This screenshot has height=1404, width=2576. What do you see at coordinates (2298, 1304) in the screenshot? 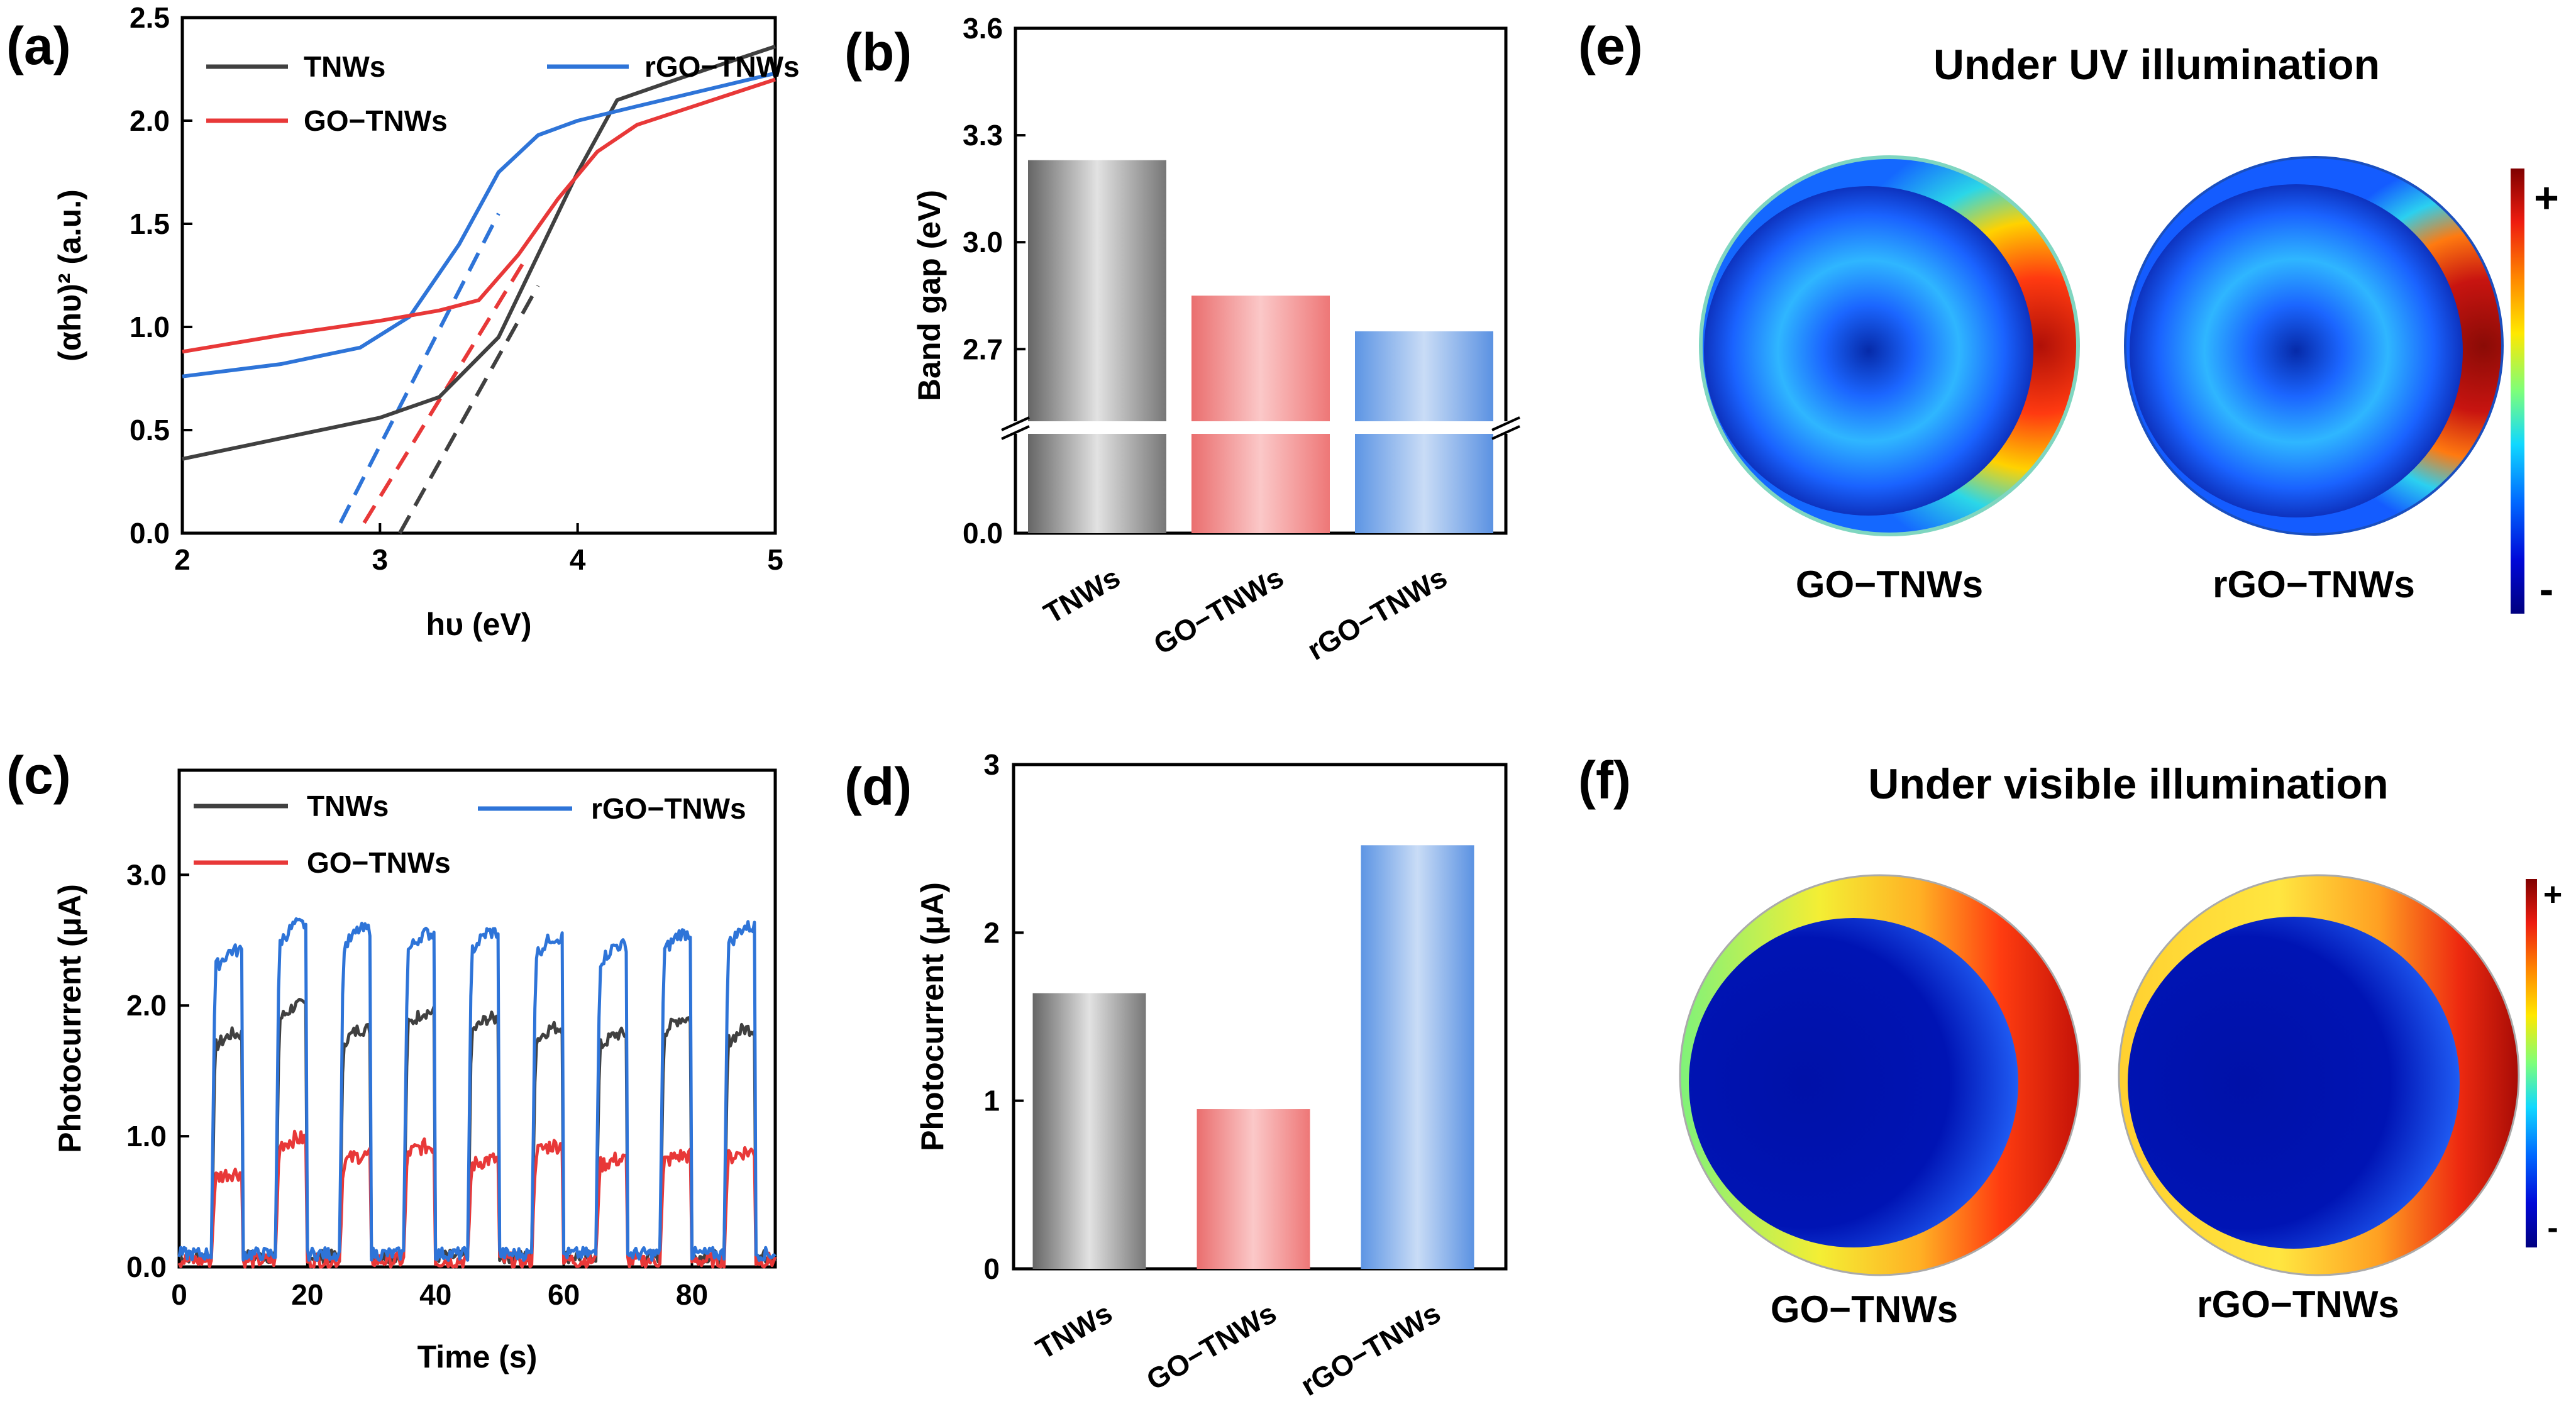
I see `map-f-label-2: rGO−TNWs` at bounding box center [2298, 1304].